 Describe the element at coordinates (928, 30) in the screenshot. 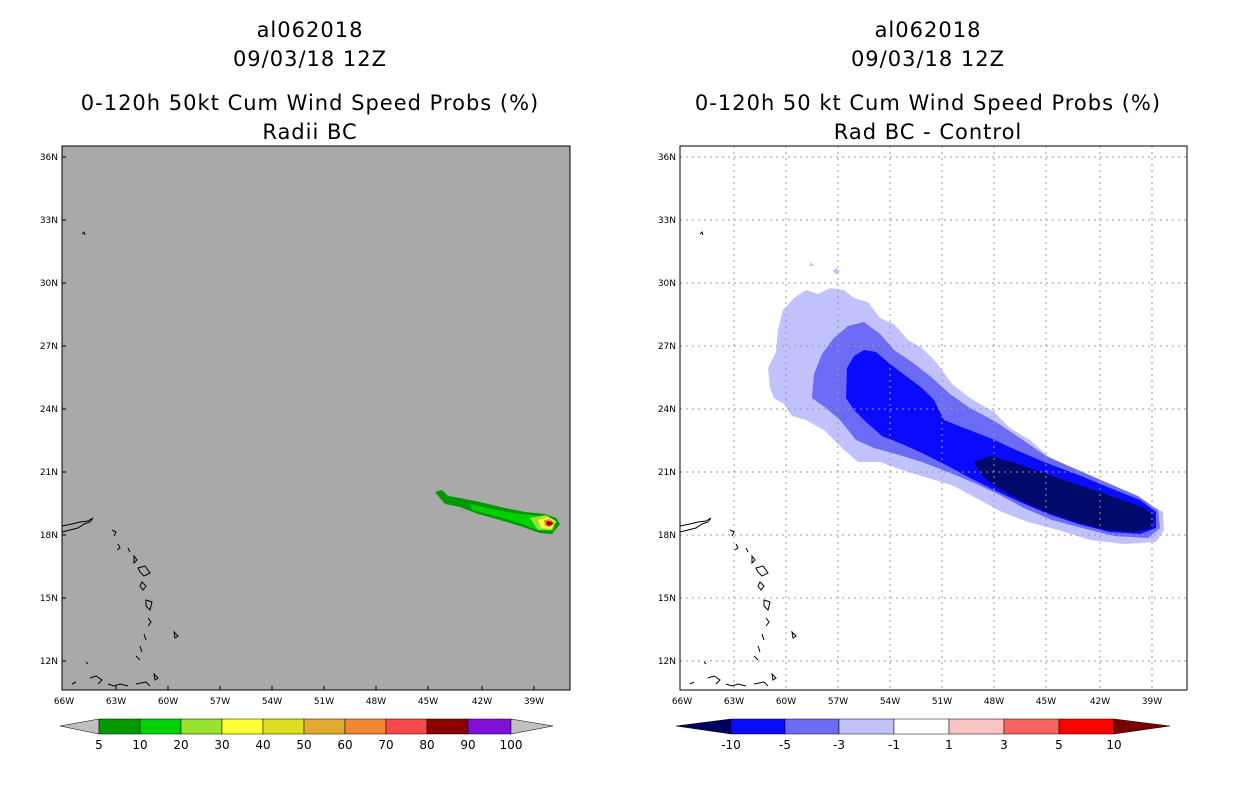

I see `storm-id-right: al062018` at that location.